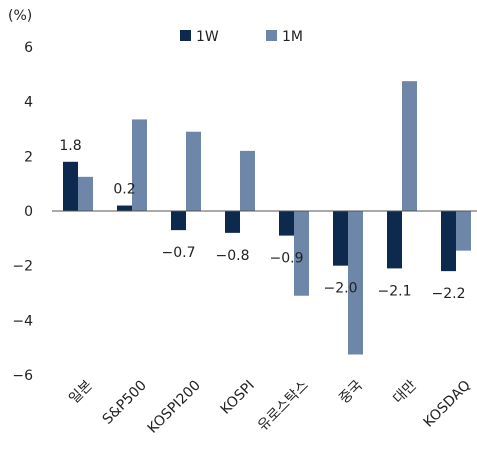 This screenshot has width=477, height=453. Describe the element at coordinates (20, 16) in the screenshot. I see `y-axis-unit-label: (%)` at that location.